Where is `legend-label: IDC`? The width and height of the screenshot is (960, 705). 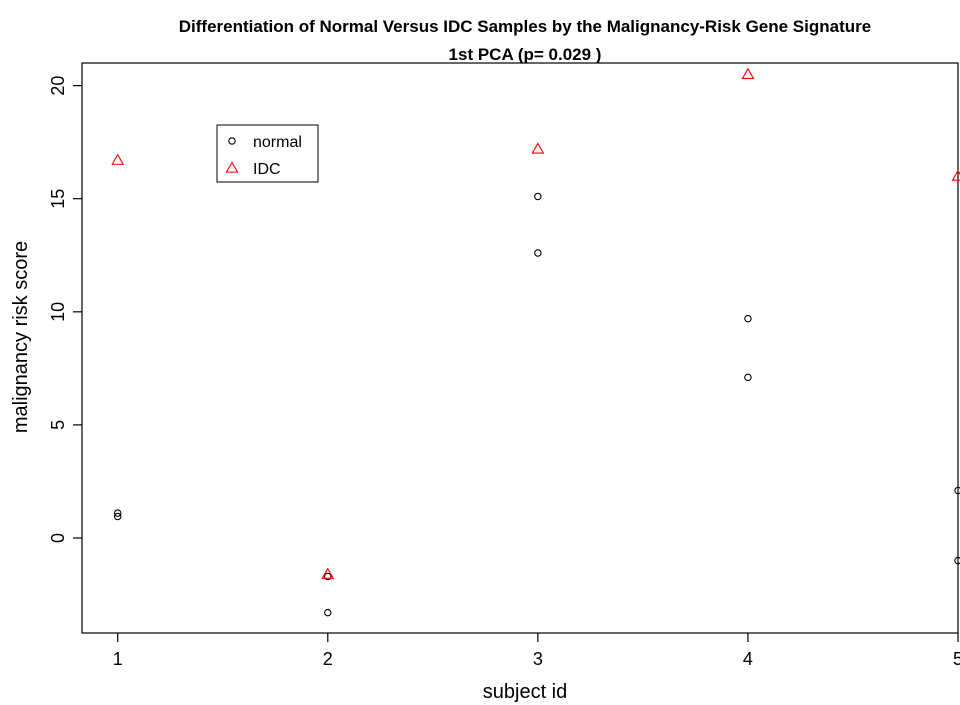 legend-label: IDC is located at coordinates (267, 169).